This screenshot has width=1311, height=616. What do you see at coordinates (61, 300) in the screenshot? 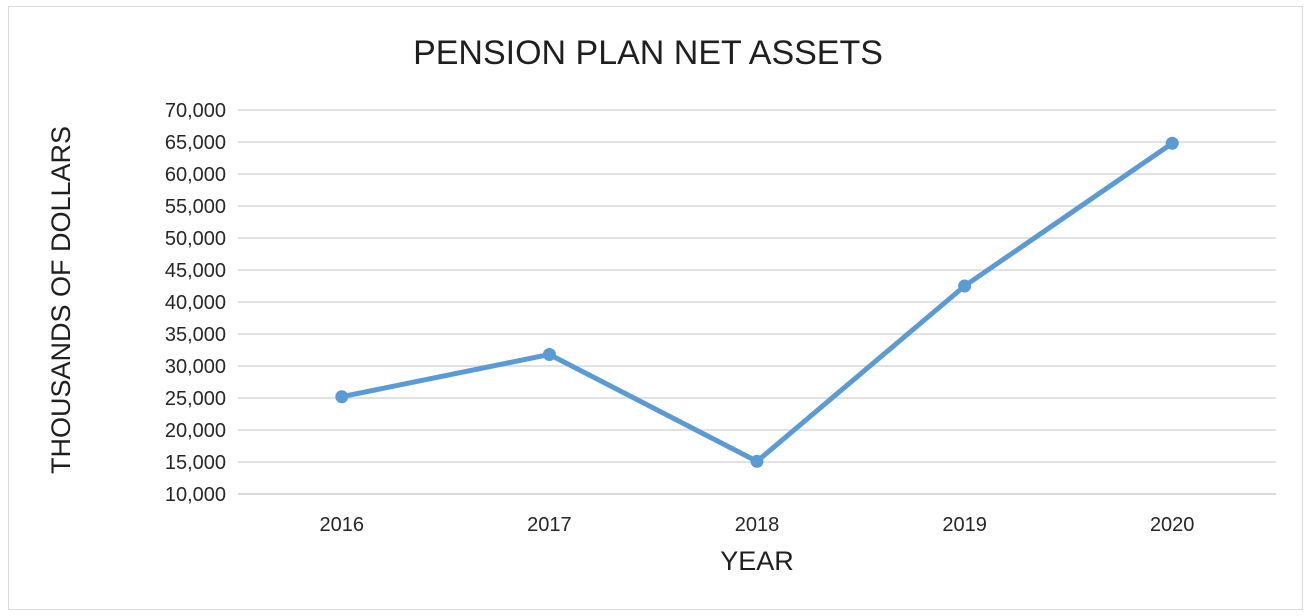
I see `y-axis-title: THOUSANDS OF DOLLARS` at bounding box center [61, 300].